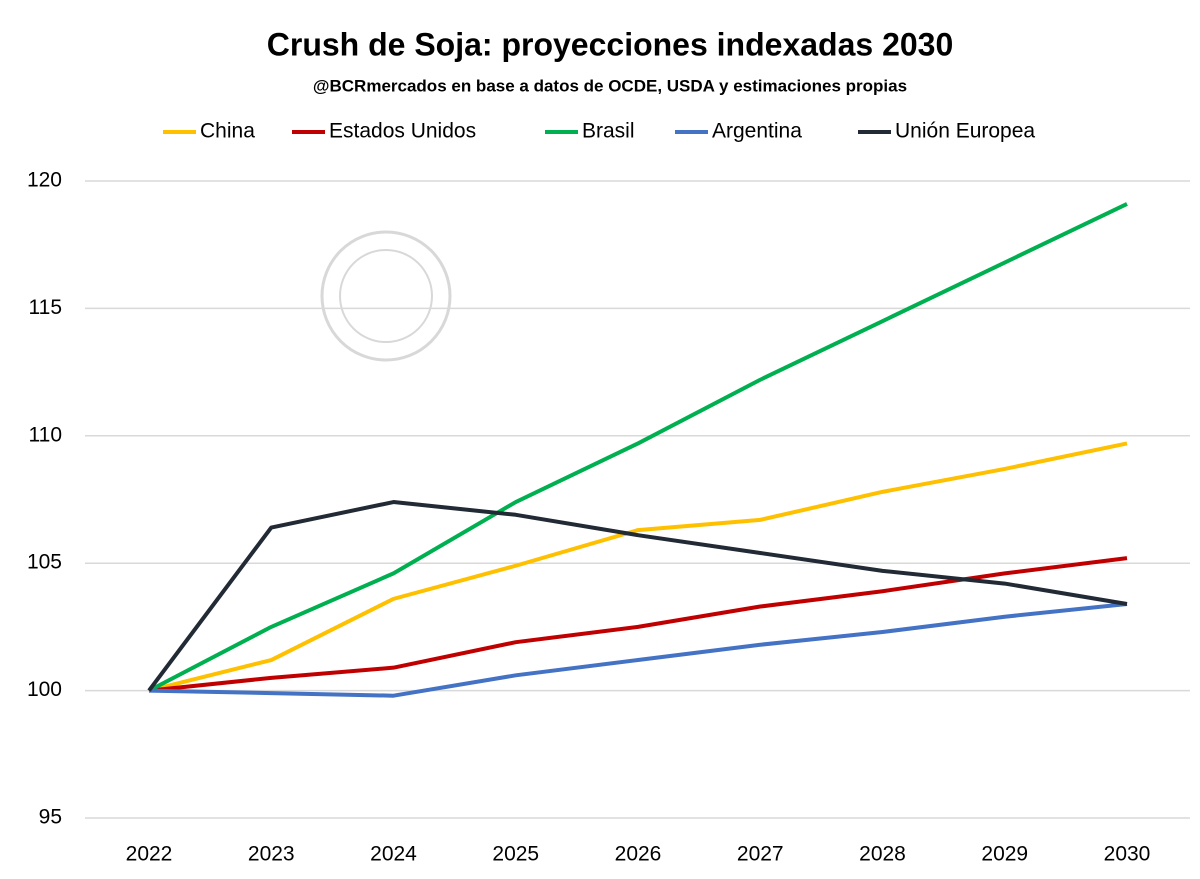  I want to click on y-tick-label: 105, so click(44, 562).